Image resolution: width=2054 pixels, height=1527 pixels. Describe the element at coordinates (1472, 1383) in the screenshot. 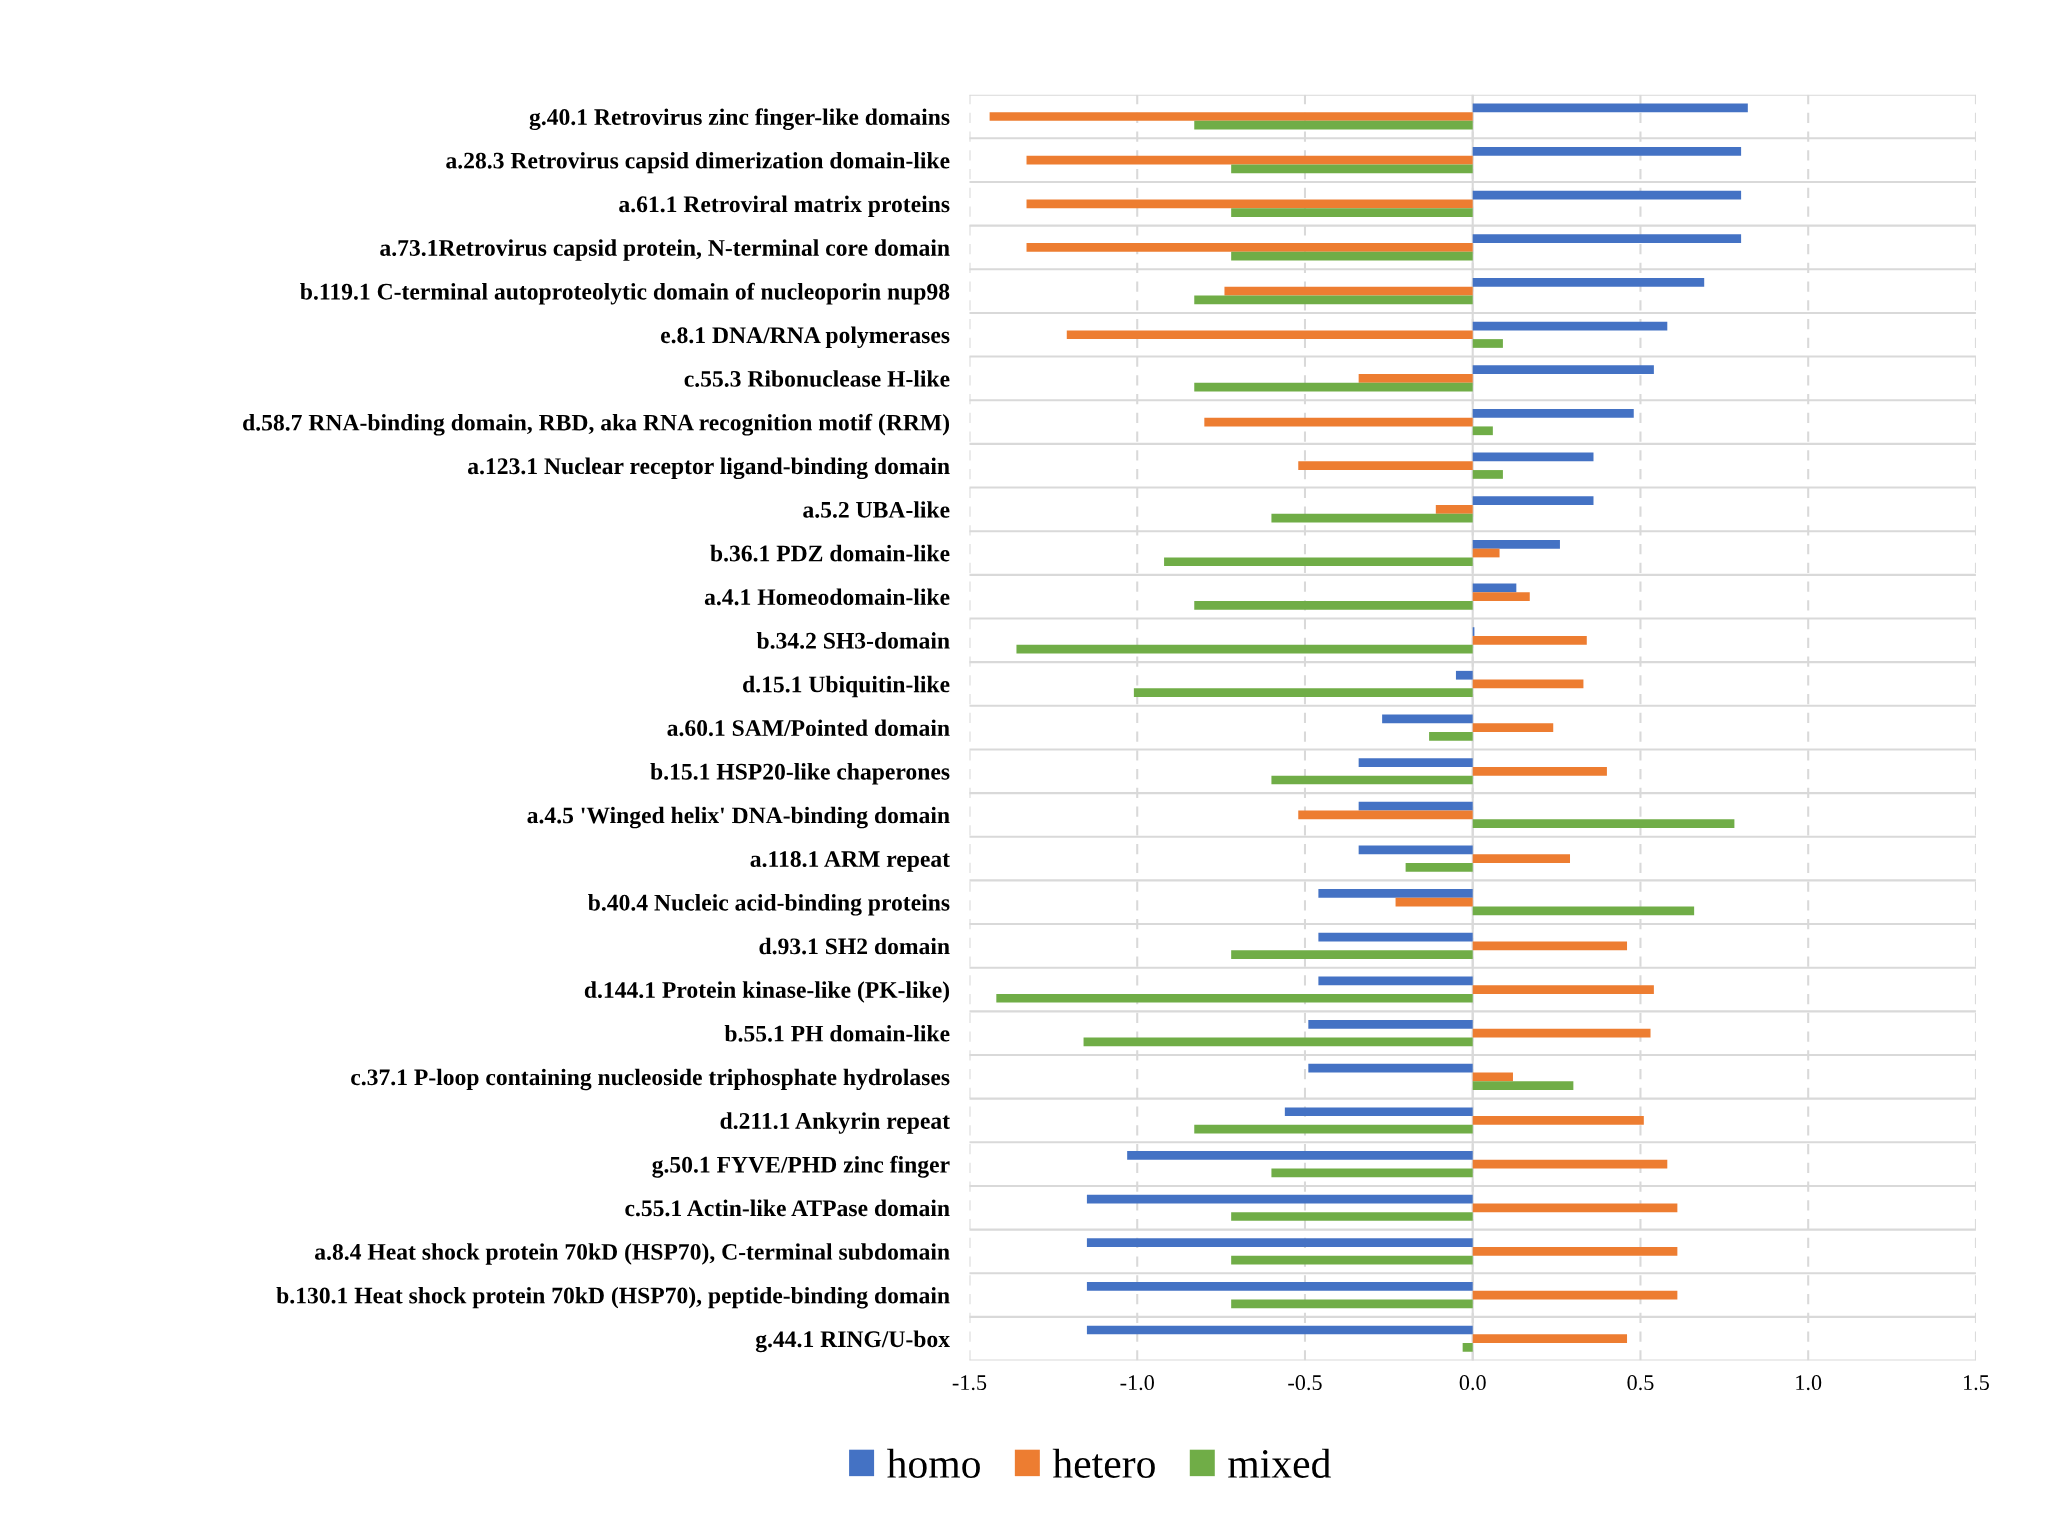

I see `x-tick-label: 0.0` at that location.